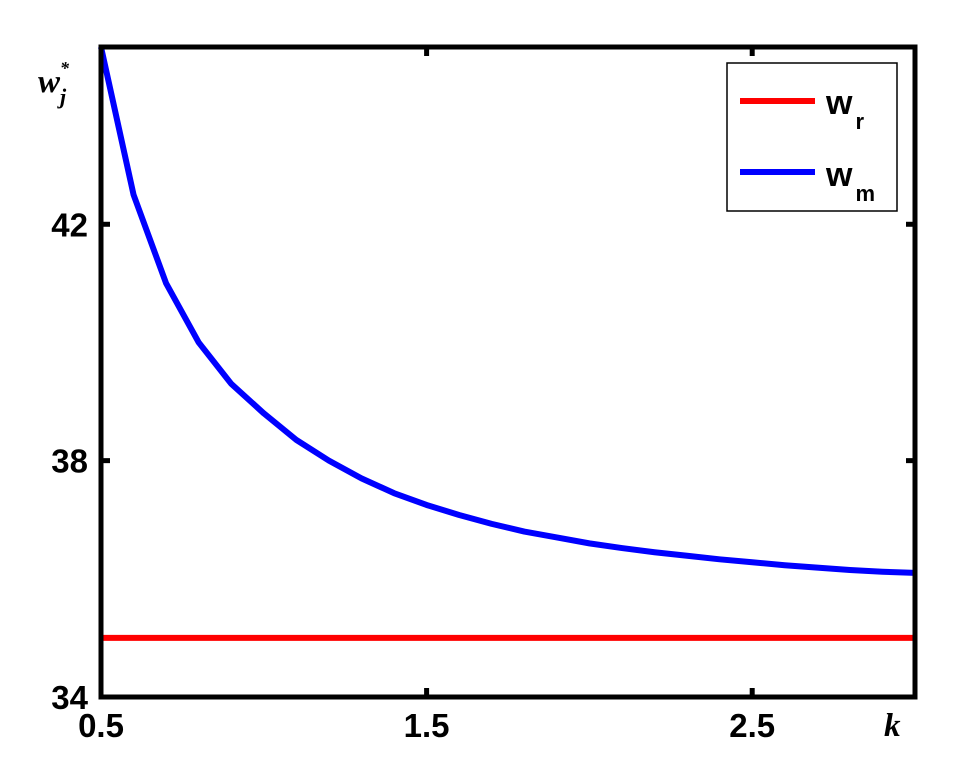 The height and width of the screenshot is (771, 963). Describe the element at coordinates (865, 193) in the screenshot. I see `legend-label-w-m-sub: m` at that location.